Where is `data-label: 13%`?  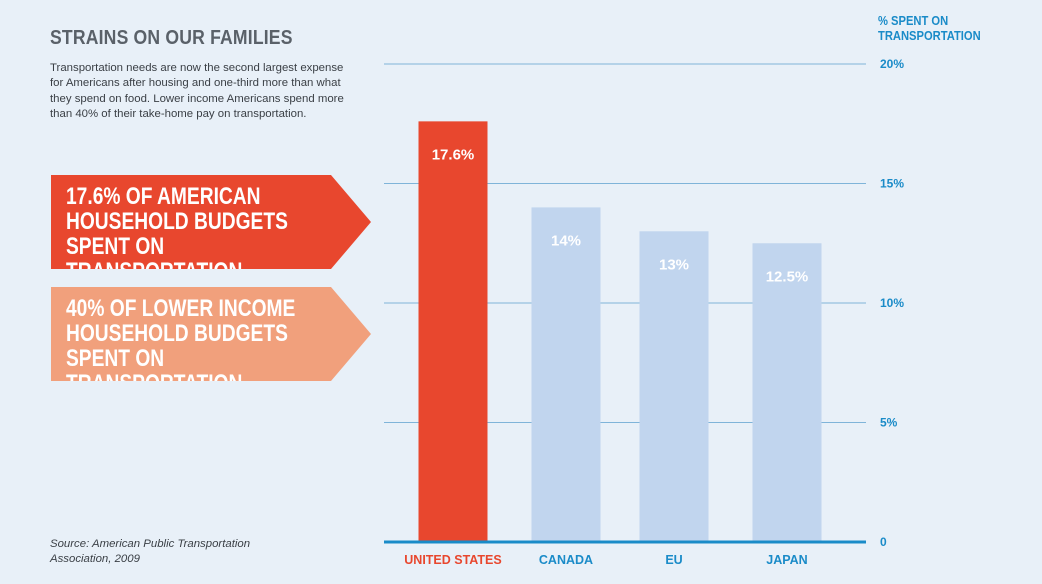
data-label: 13% is located at coordinates (674, 264).